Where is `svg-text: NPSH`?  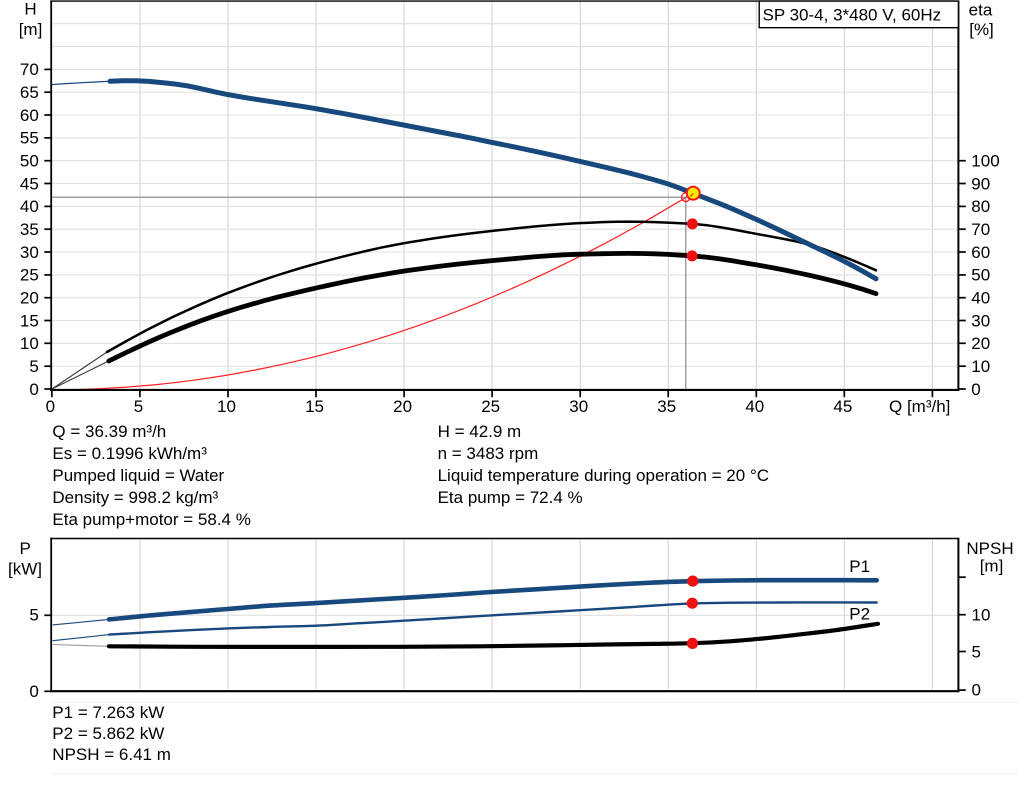 svg-text: NPSH is located at coordinates (989, 548).